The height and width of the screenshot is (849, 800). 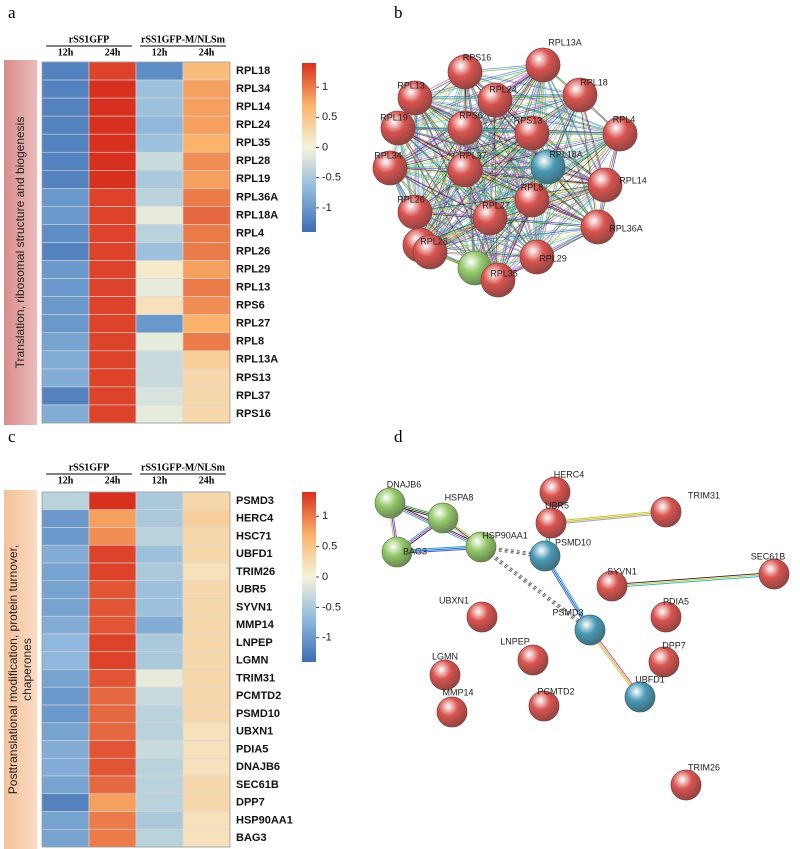 What do you see at coordinates (207, 480) in the screenshot?
I see `column-label: 24h` at bounding box center [207, 480].